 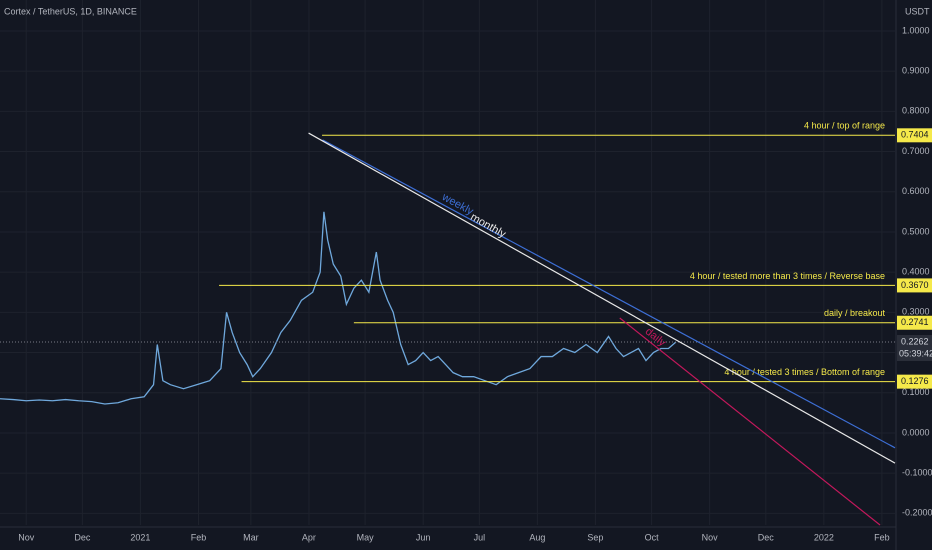 What do you see at coordinates (750, 421) in the screenshot?
I see `trendline` at bounding box center [750, 421].